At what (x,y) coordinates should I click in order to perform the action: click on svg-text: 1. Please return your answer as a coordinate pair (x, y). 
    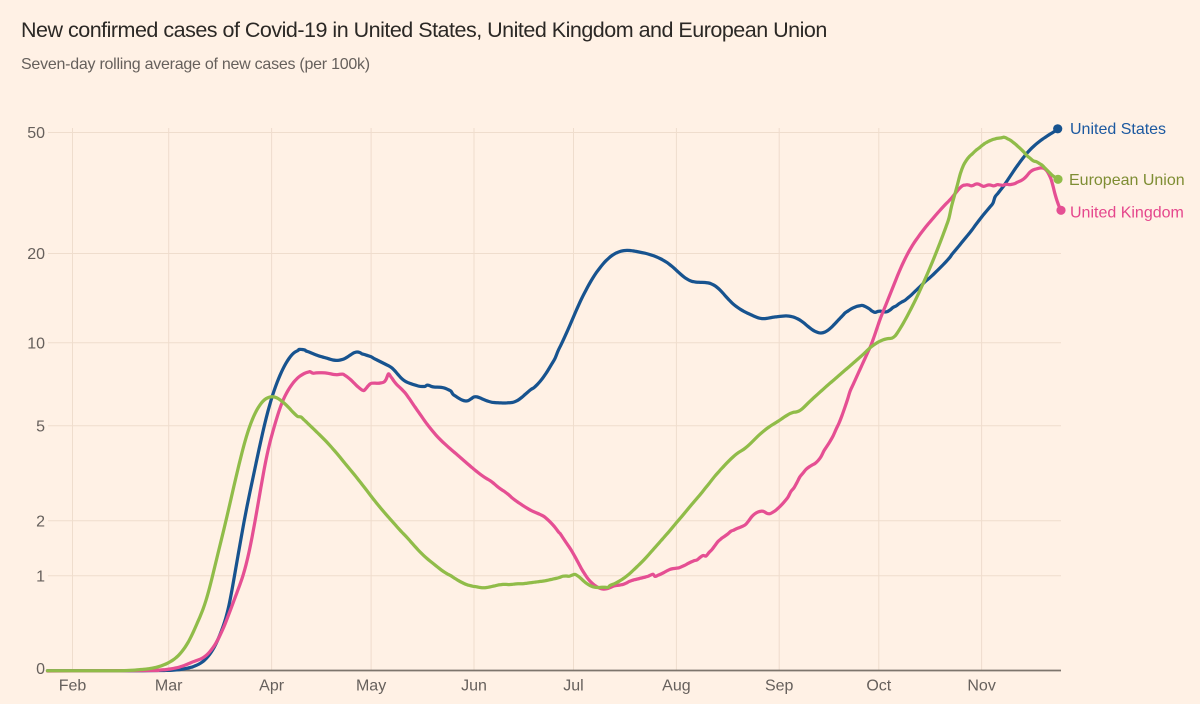
    Looking at the image, I should click on (40, 576).